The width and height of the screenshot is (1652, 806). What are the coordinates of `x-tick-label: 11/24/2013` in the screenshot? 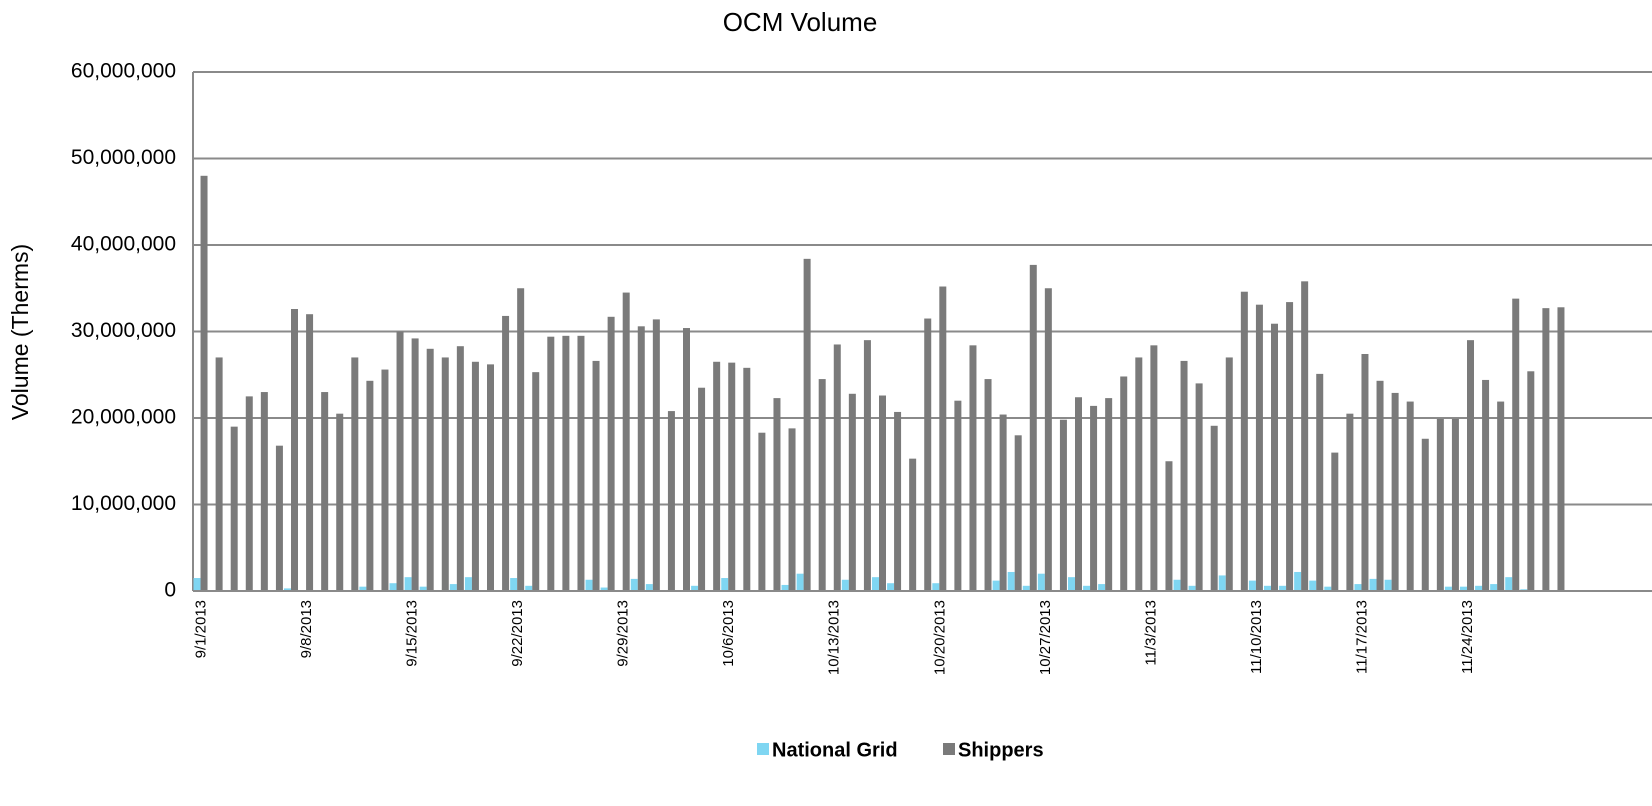 It's located at (1467, 637).